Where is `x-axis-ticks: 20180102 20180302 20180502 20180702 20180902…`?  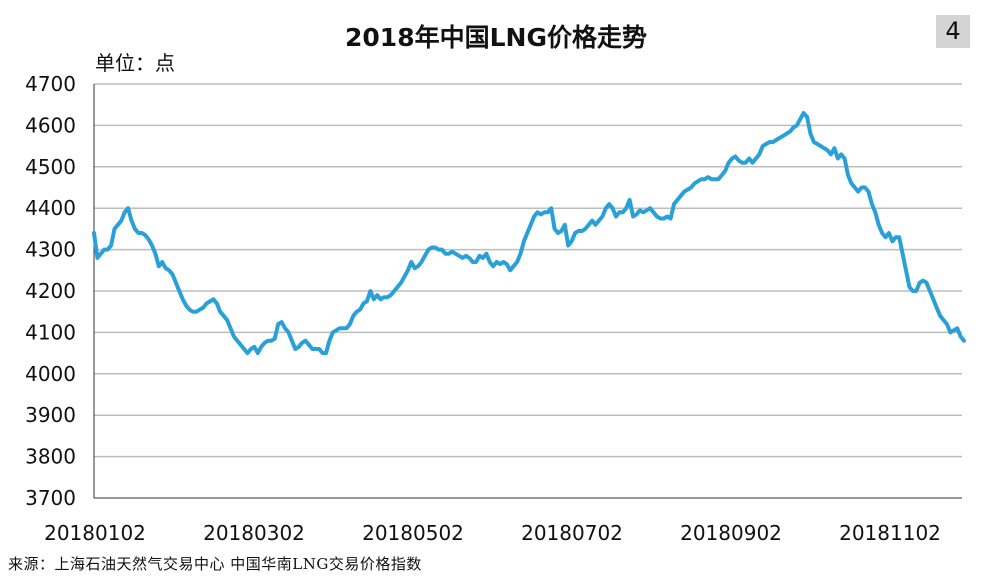 x-axis-ticks: 20180102 20180302 20180502 20180702 20180902… is located at coordinates (492, 533).